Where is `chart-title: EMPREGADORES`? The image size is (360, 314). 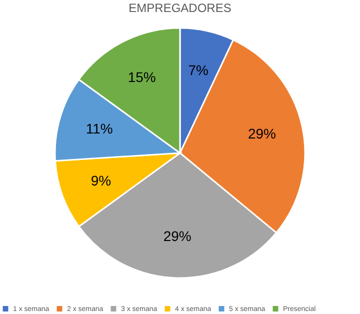 chart-title: EMPREGADORES is located at coordinates (180, 8).